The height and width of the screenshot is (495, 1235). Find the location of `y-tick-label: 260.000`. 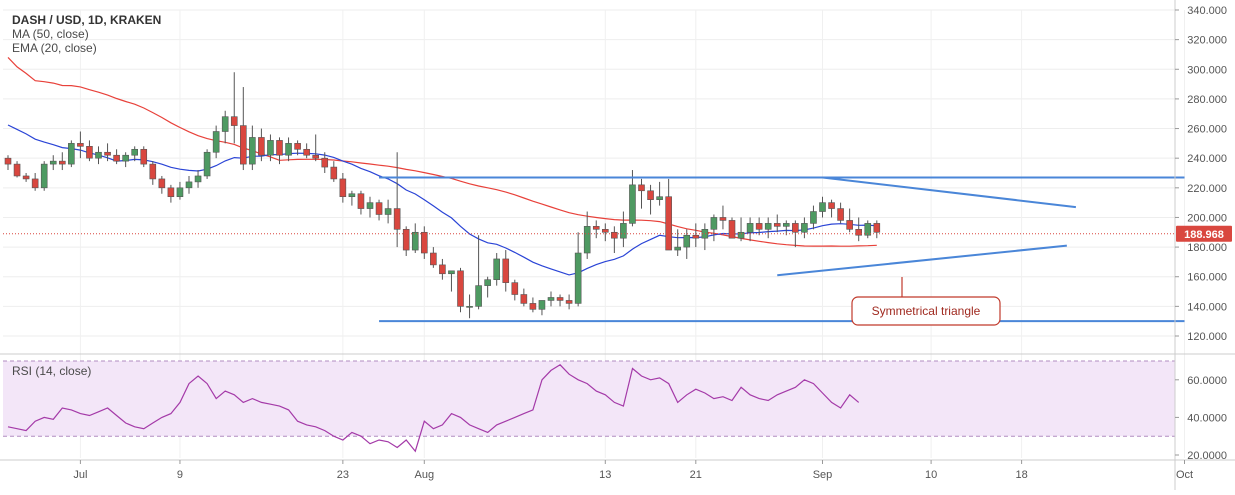

y-tick-label: 260.000 is located at coordinates (1207, 130).